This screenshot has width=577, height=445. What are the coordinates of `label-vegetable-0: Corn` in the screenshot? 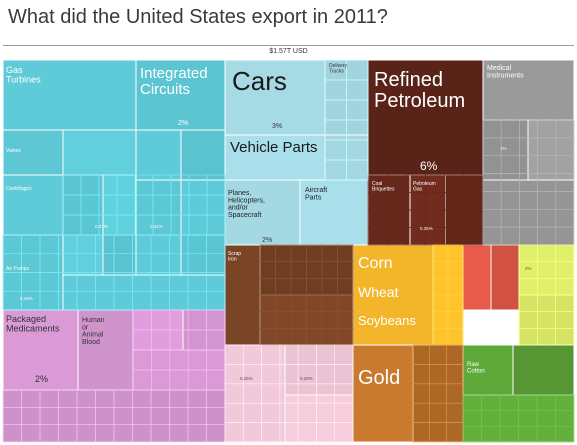 It's located at (375, 263).